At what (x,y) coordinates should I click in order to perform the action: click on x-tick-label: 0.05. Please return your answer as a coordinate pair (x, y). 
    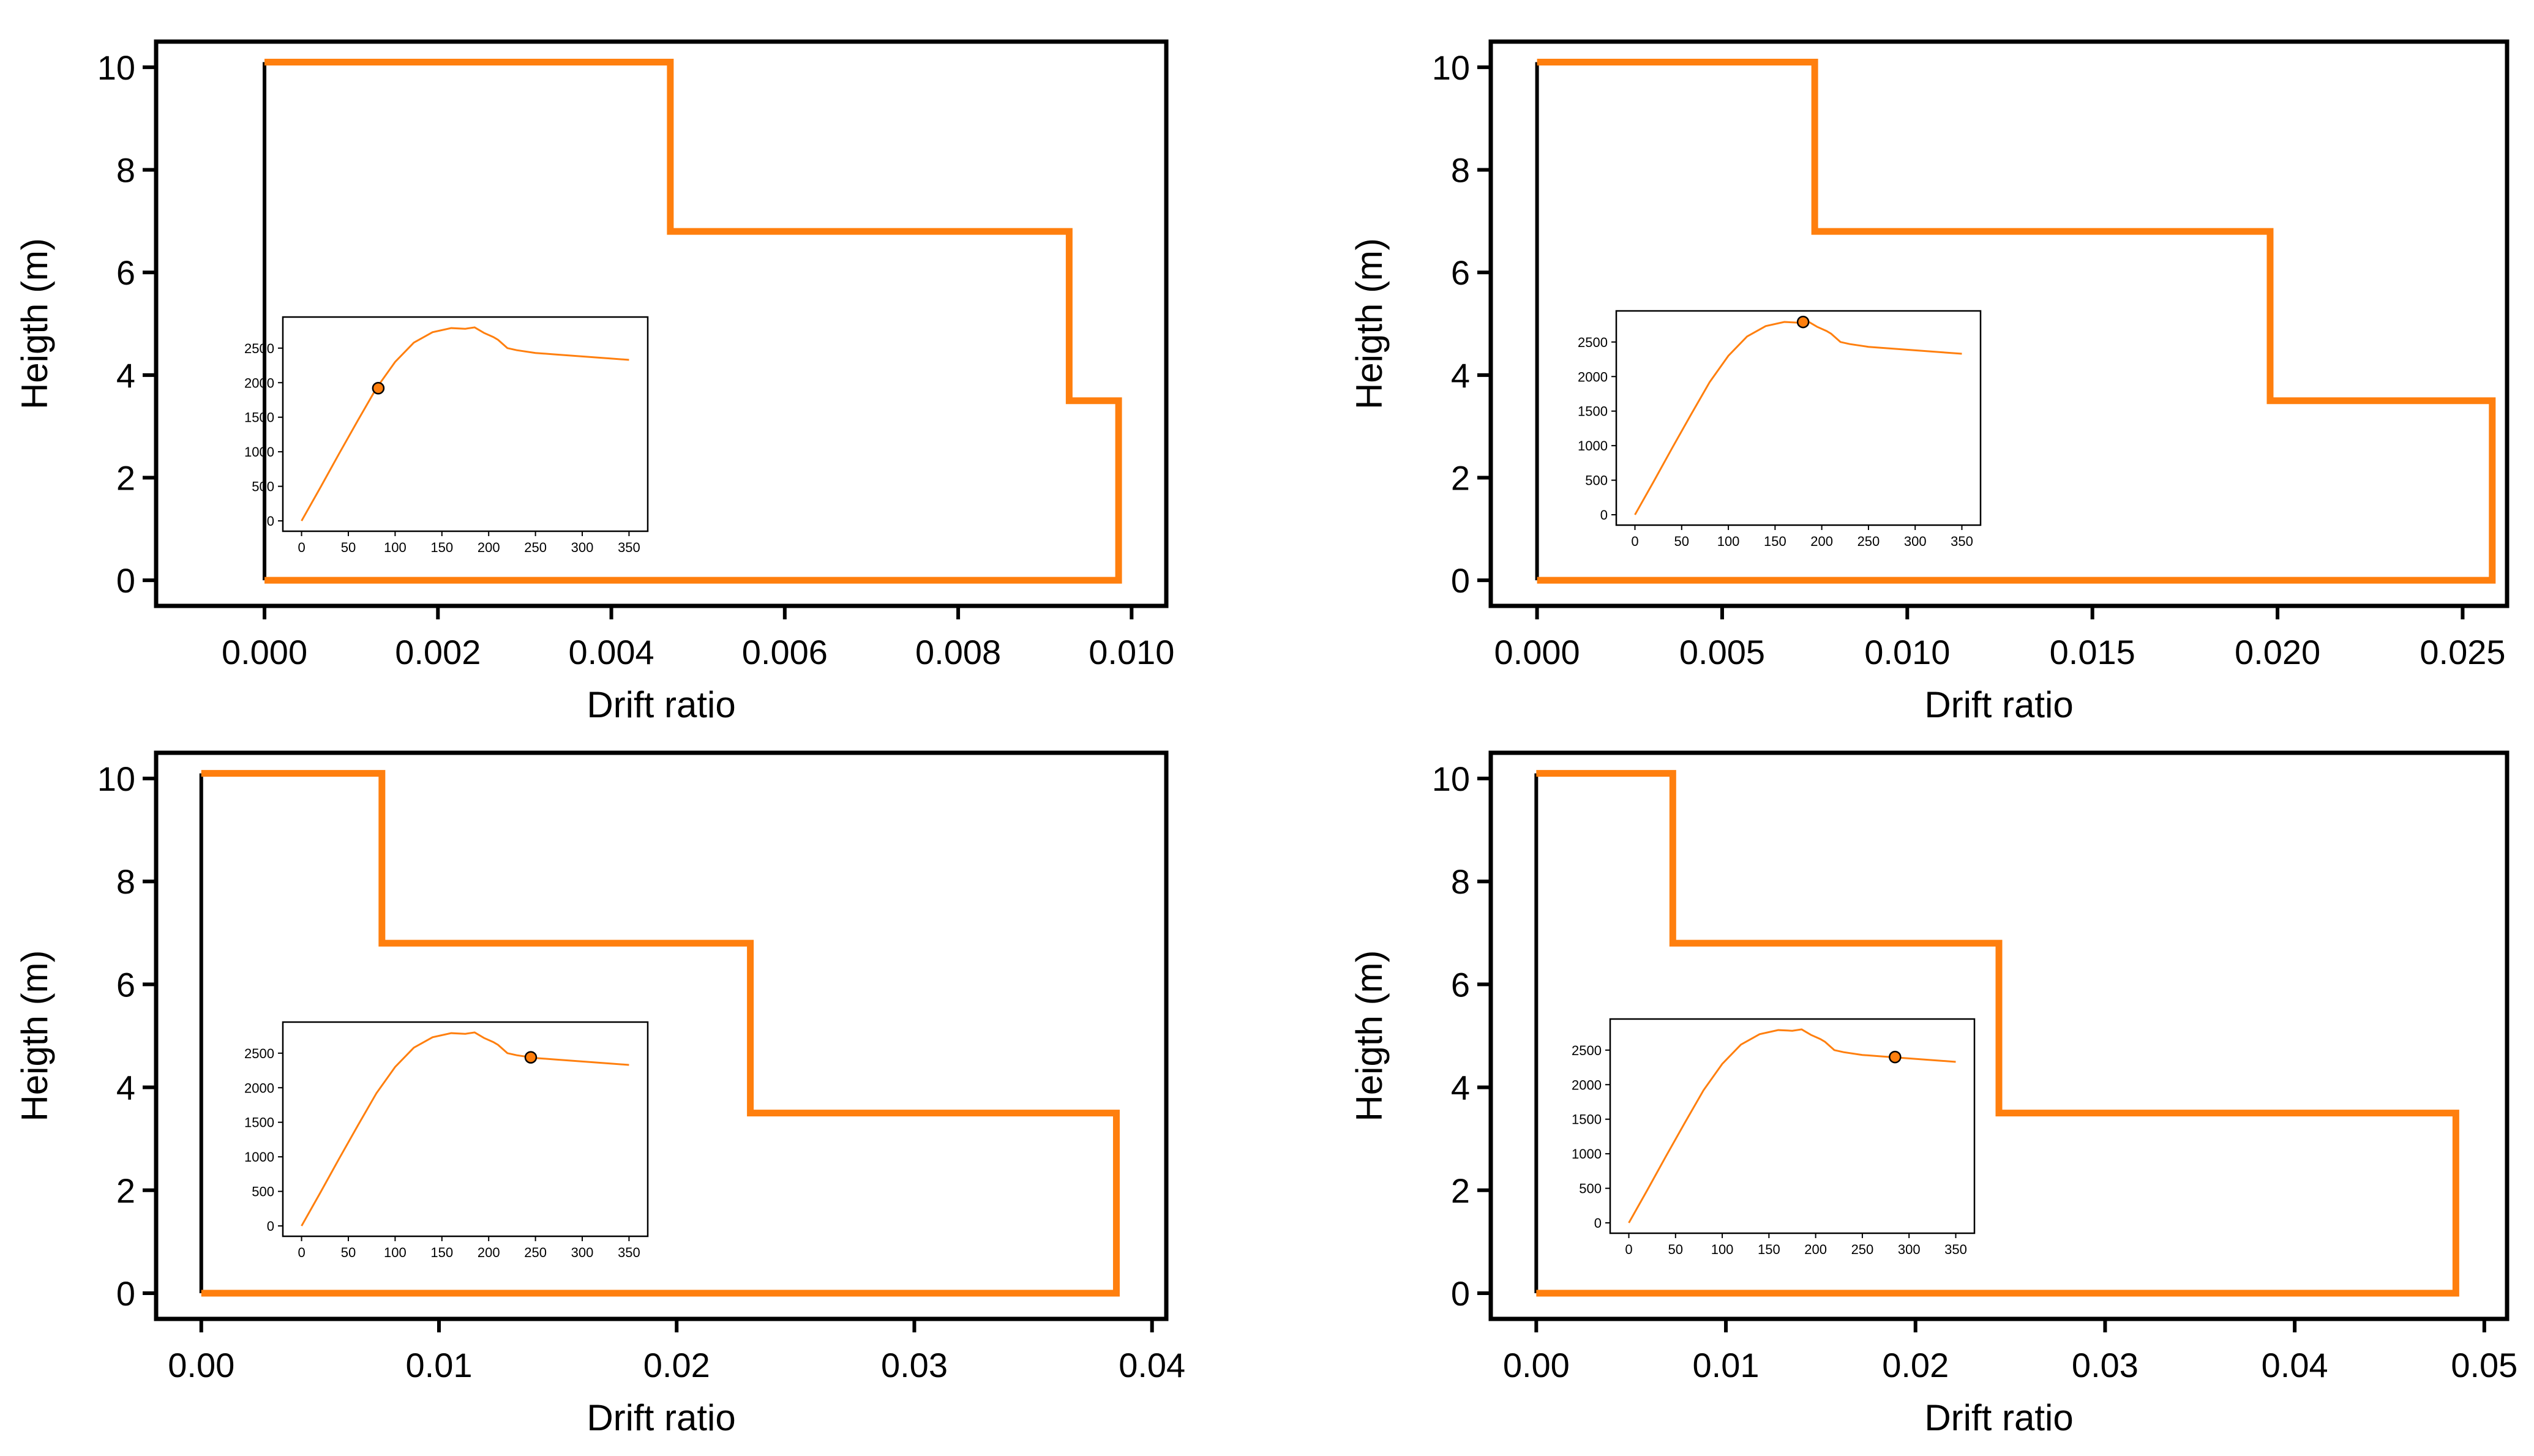
    Looking at the image, I should click on (2484, 1365).